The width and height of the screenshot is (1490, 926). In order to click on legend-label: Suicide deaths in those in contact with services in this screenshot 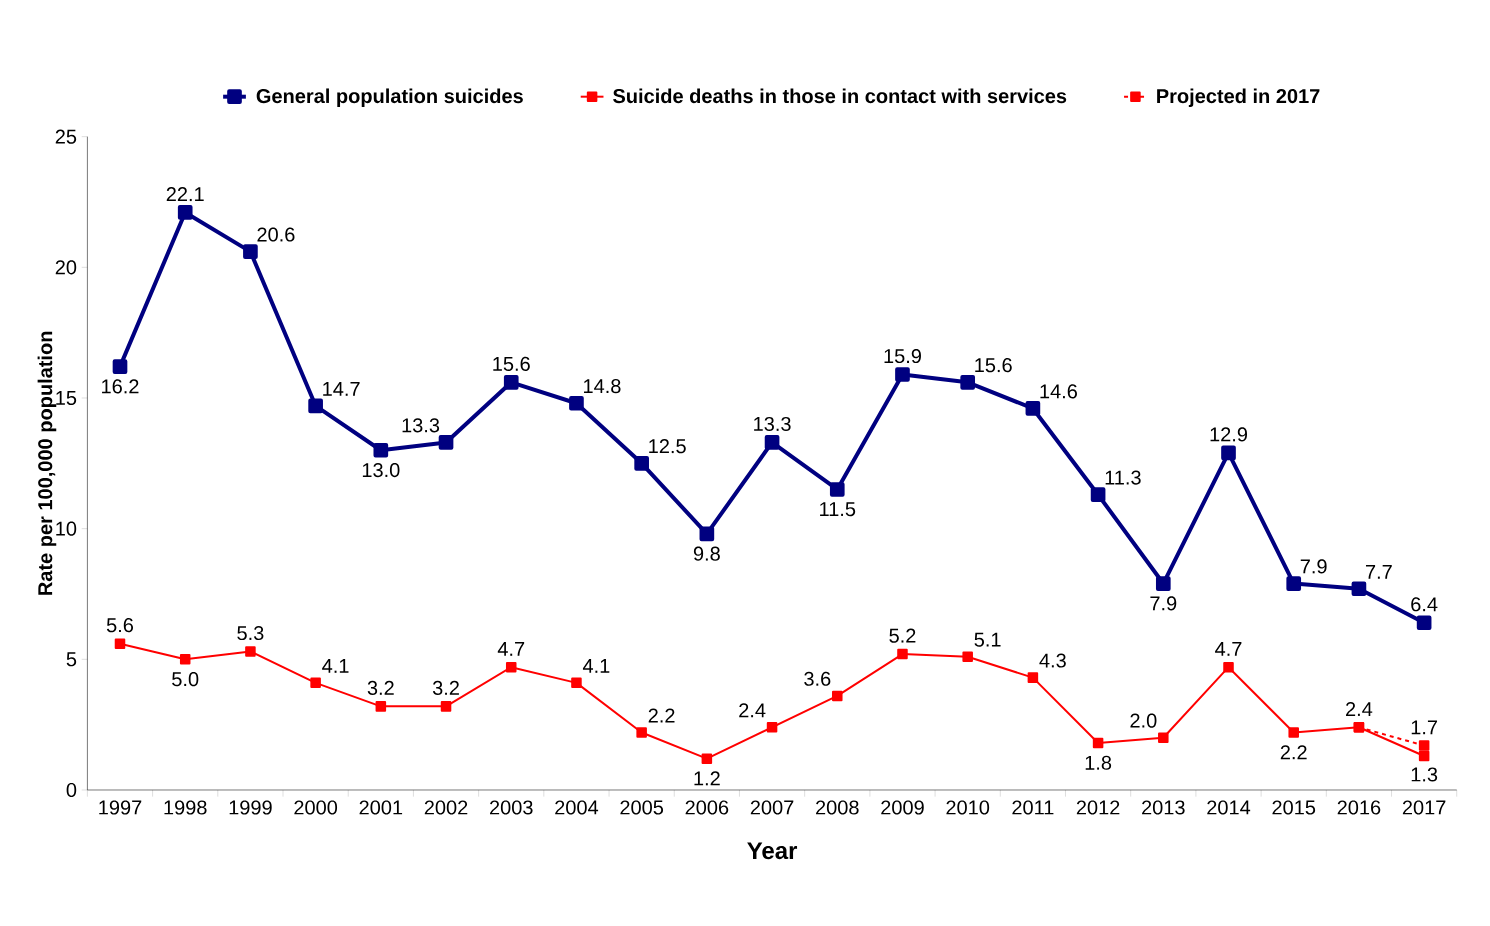, I will do `click(840, 96)`.